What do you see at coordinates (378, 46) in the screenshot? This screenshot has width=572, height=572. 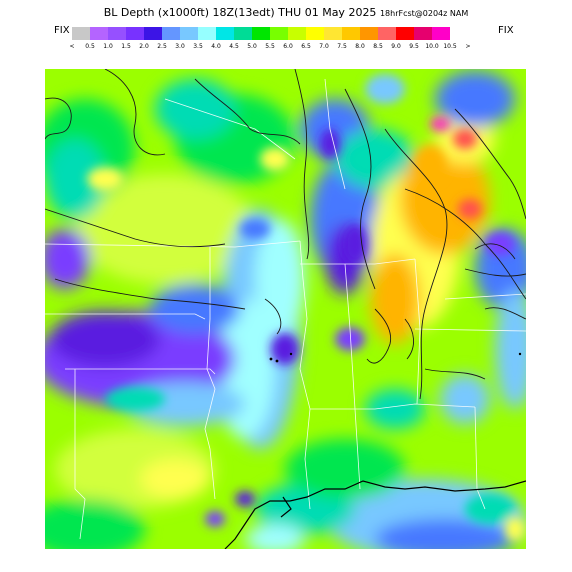 I see `colorbar-tick-label: 8.5` at bounding box center [378, 46].